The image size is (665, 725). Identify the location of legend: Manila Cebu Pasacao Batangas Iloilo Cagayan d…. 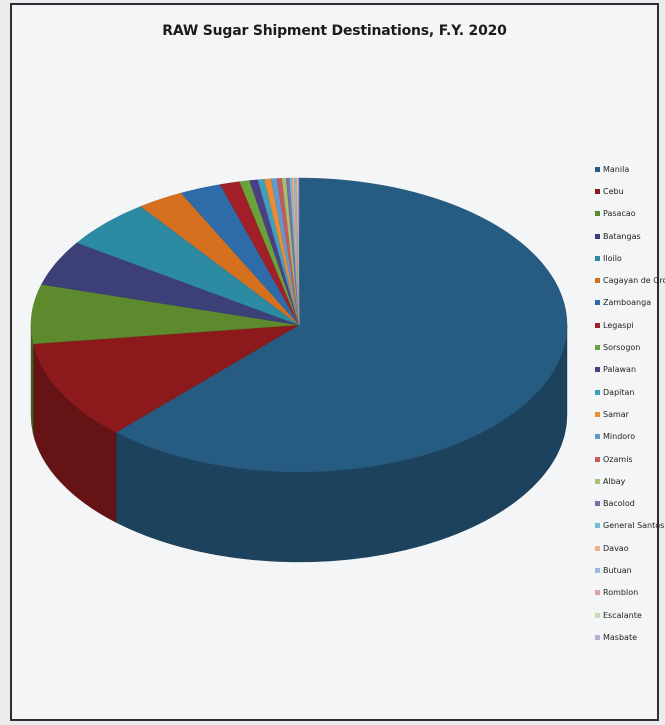
(630, 403).